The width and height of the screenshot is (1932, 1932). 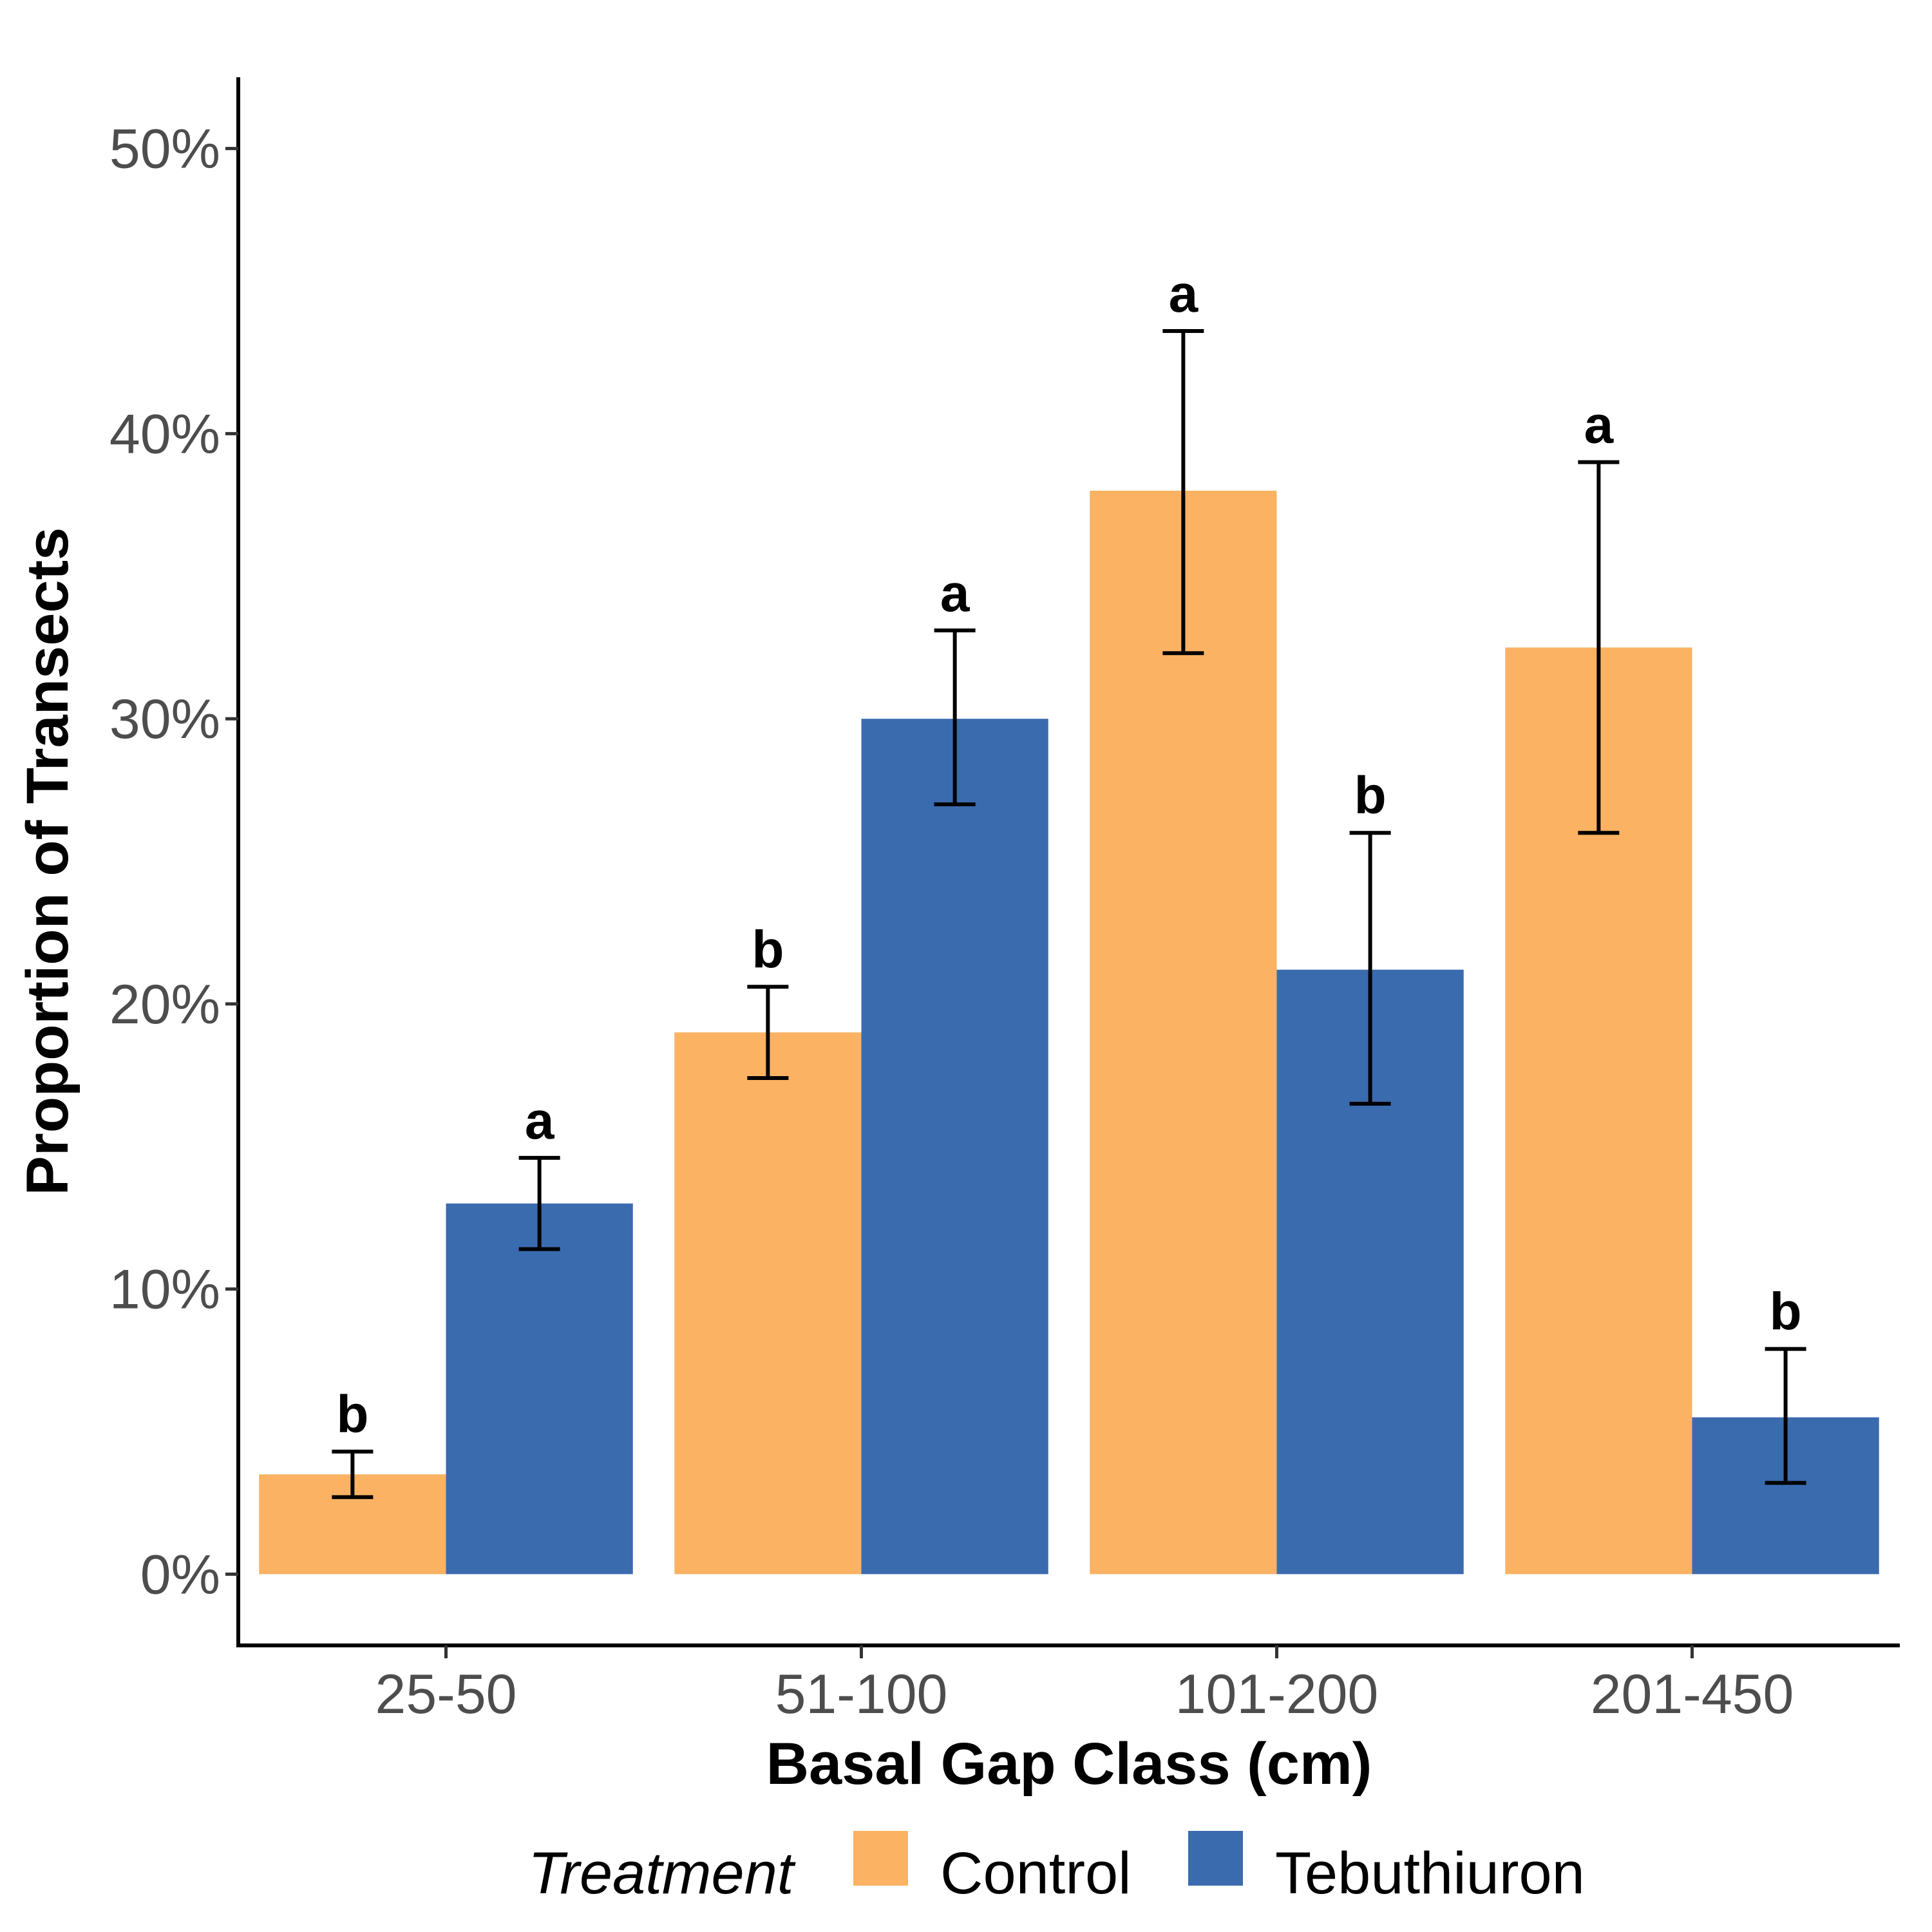 What do you see at coordinates (180, 1574) in the screenshot?
I see `y-tick-label: 0%` at bounding box center [180, 1574].